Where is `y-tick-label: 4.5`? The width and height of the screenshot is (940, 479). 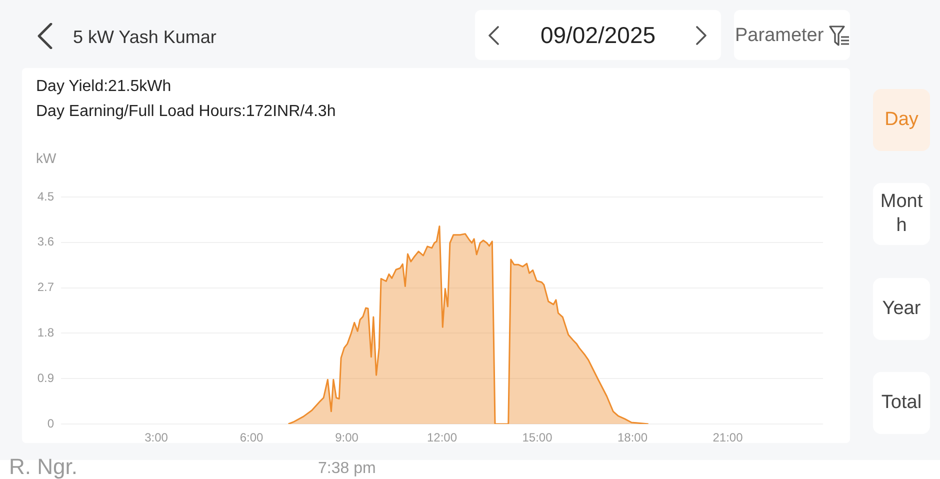 y-tick-label: 4.5 is located at coordinates (45, 196).